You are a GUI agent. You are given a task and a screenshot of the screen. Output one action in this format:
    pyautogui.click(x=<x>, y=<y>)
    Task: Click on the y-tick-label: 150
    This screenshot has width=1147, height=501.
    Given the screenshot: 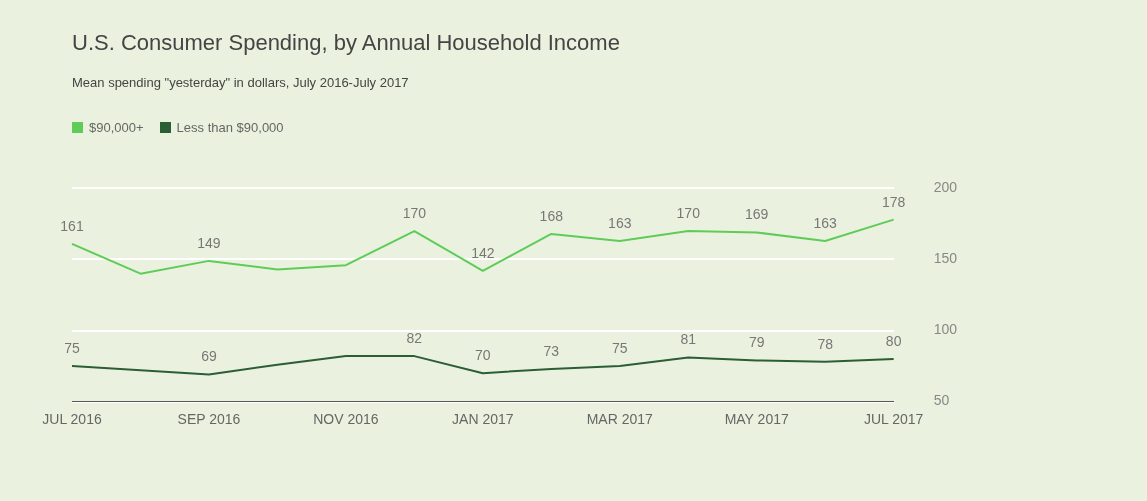 What is the action you would take?
    pyautogui.click(x=945, y=258)
    